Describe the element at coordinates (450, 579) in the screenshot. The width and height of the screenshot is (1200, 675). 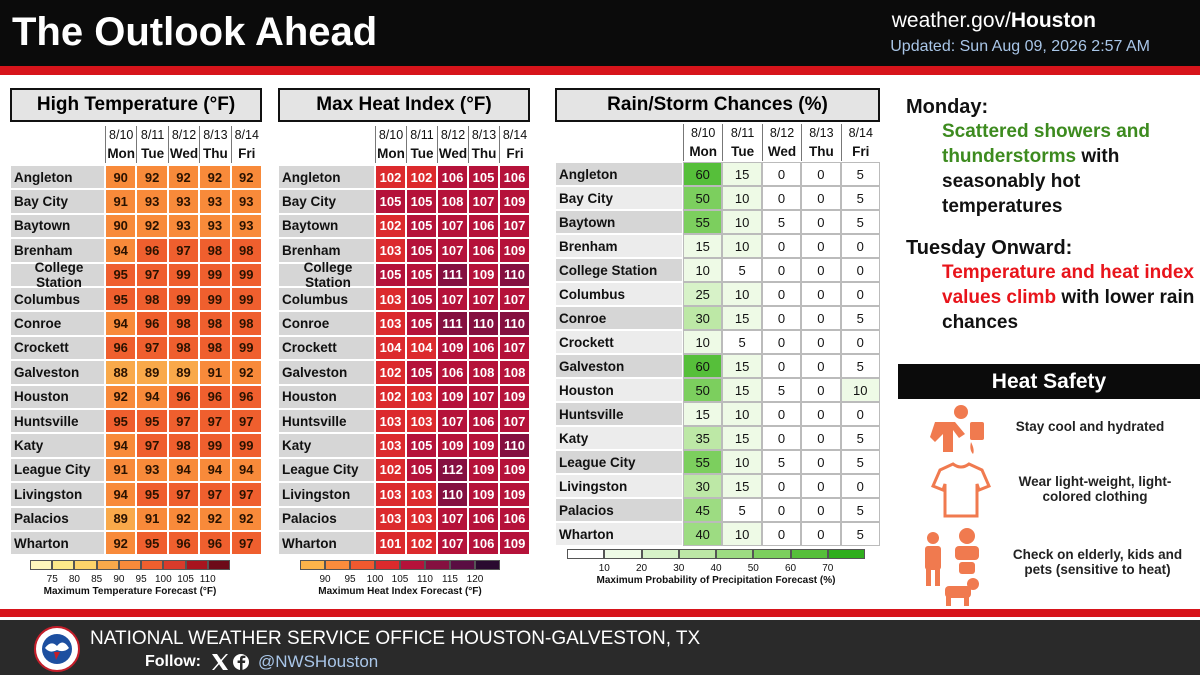
I see `legend-tick-label: 115` at that location.